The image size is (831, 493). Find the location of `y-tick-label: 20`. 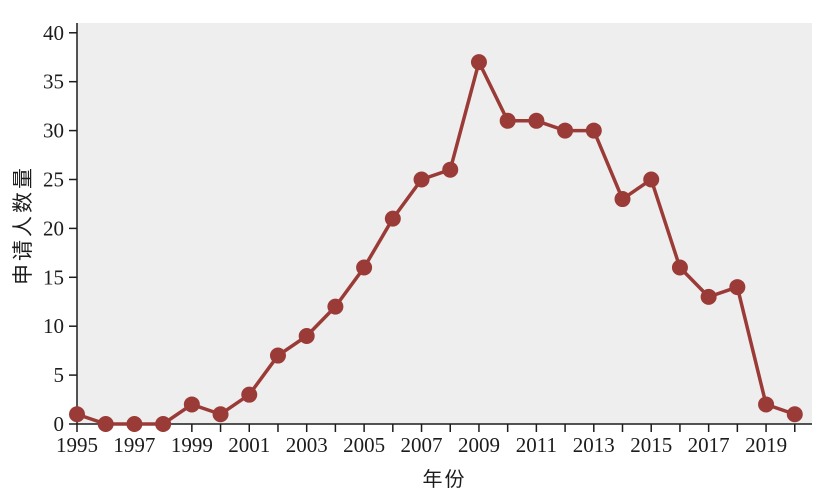

y-tick-label: 20 is located at coordinates (53, 228).